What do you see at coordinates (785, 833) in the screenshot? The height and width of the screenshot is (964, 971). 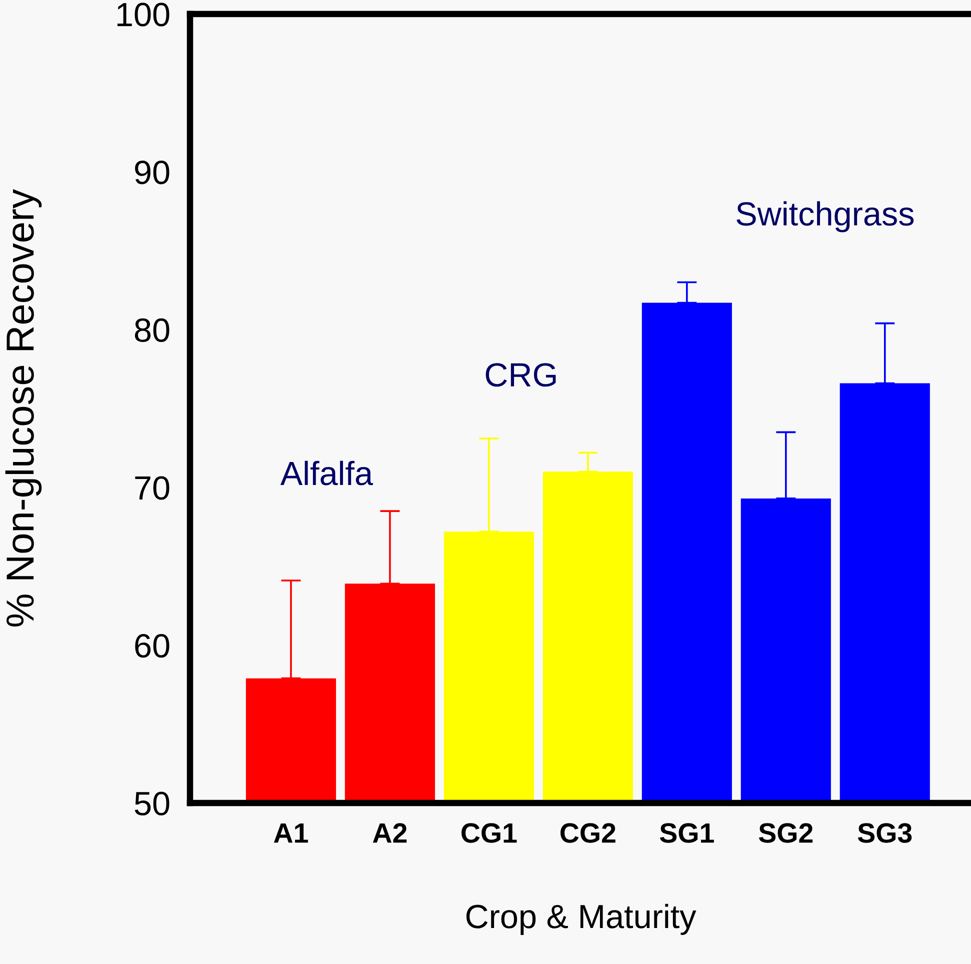 I see `x-tick-label: SG2` at bounding box center [785, 833].